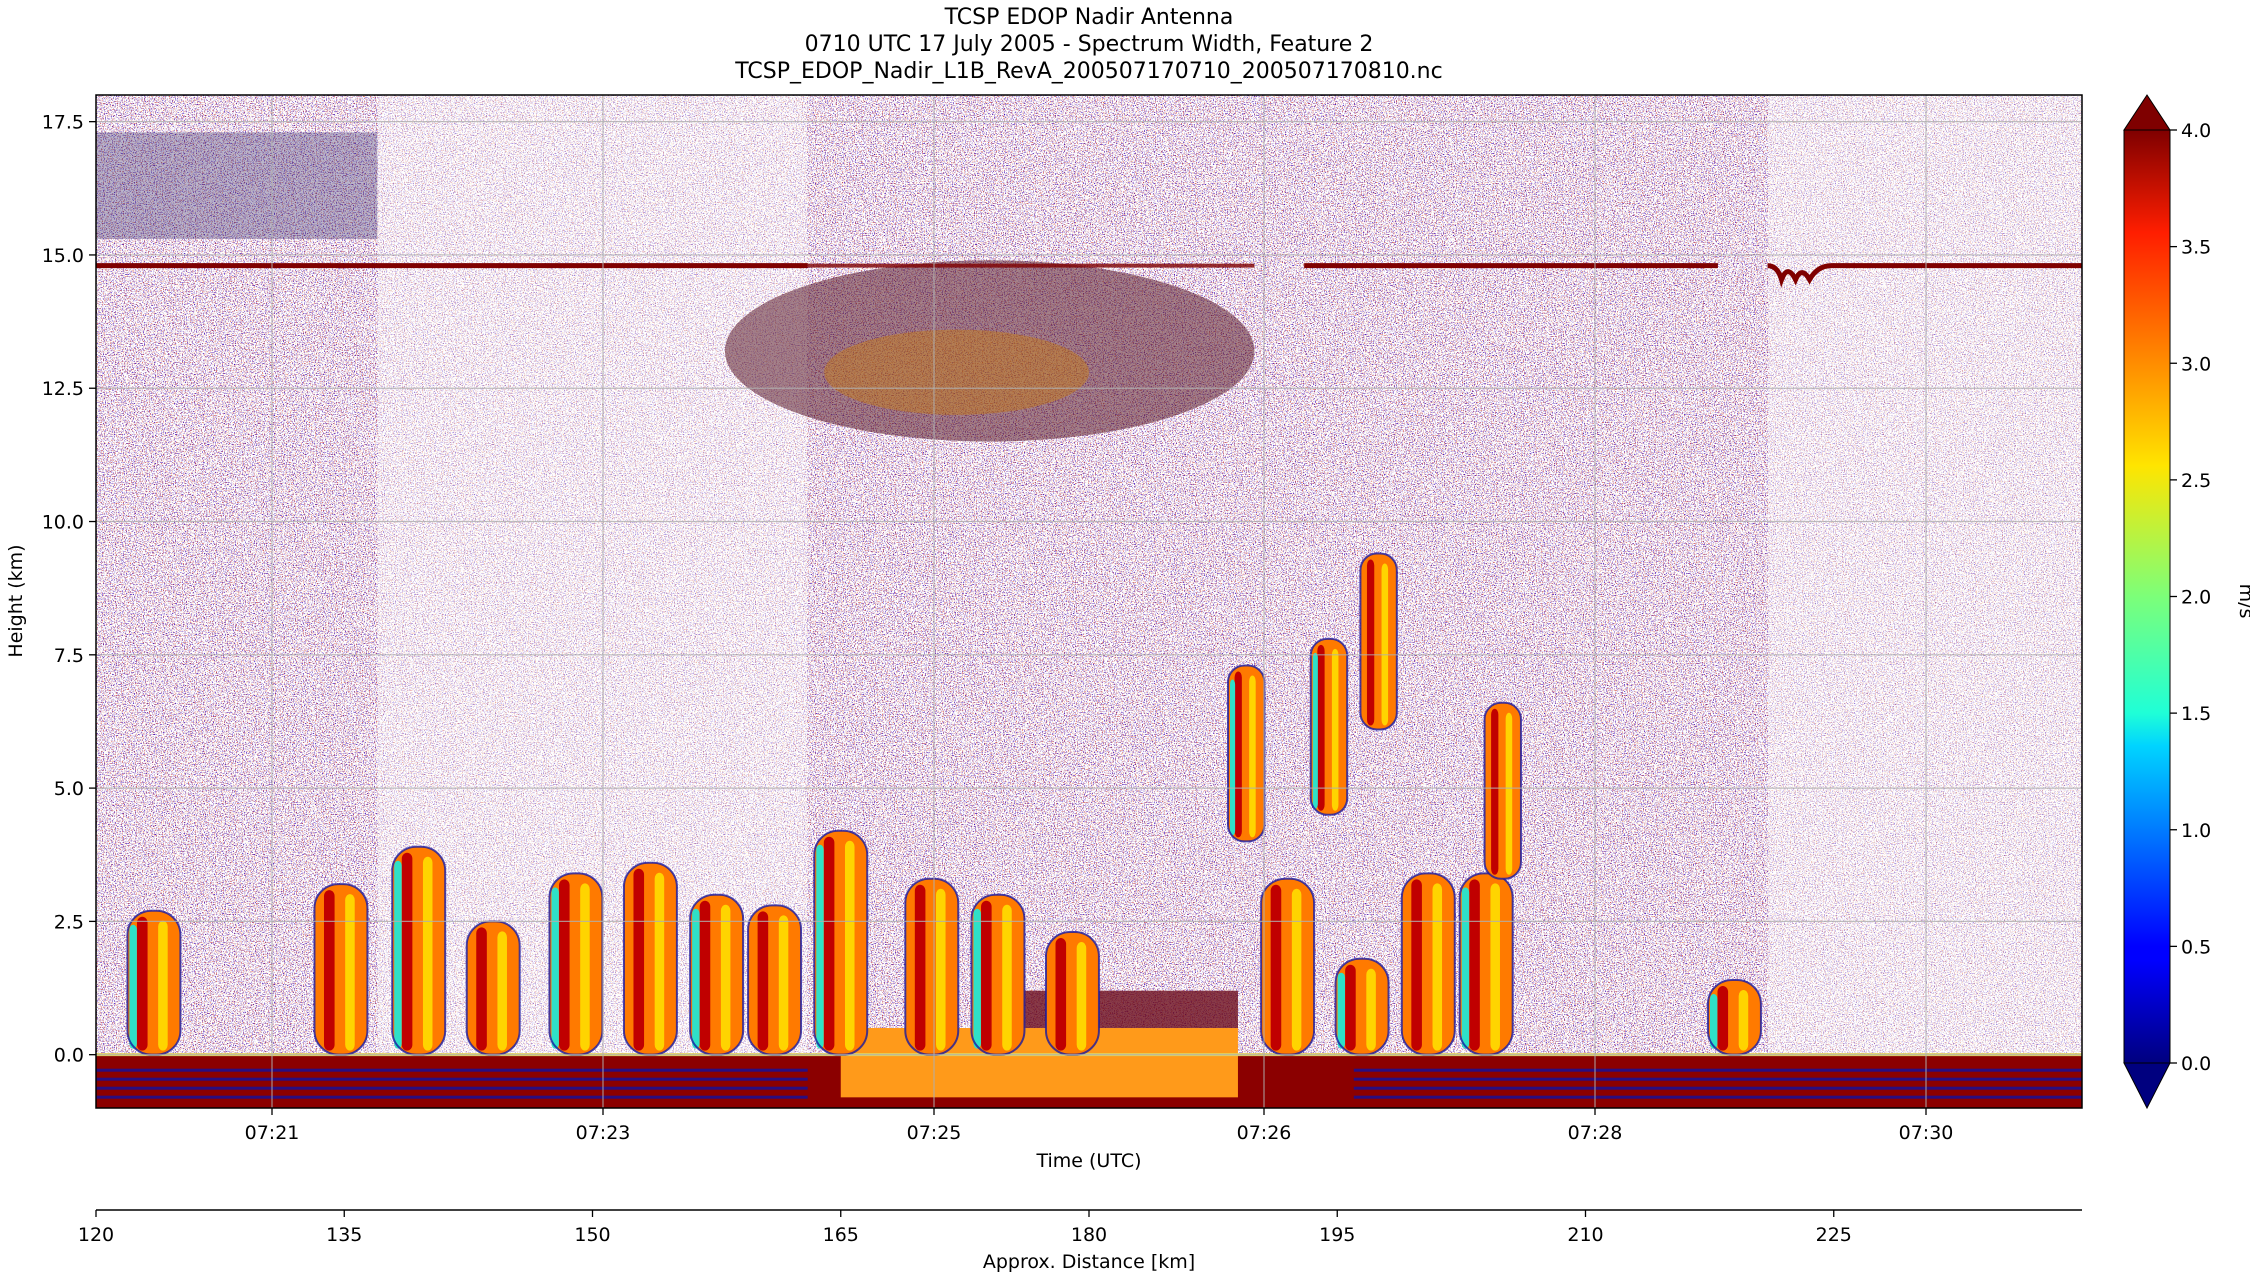 The height and width of the screenshot is (1275, 2250). Describe the element at coordinates (1924, 275) in the screenshot. I see `tropopause-echo-far-right` at that location.